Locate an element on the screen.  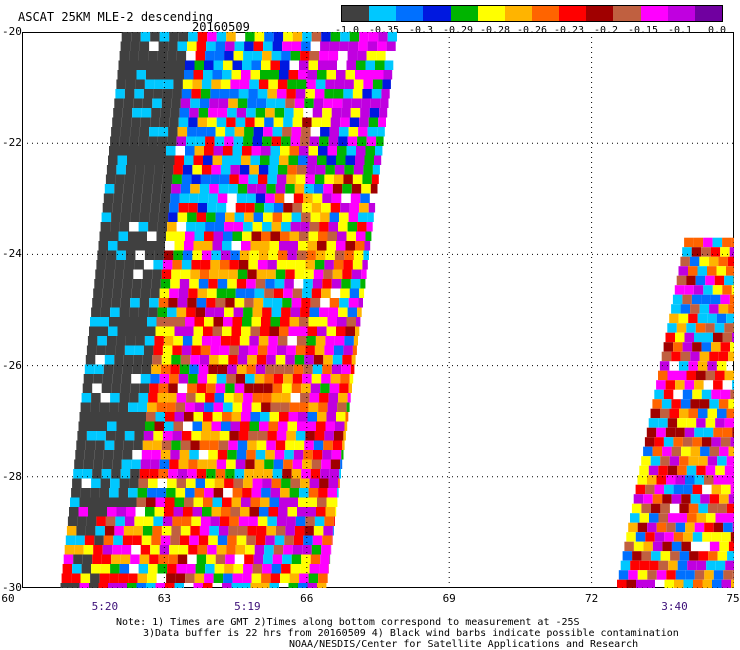
colorbar-swatch is located at coordinates (627, 13).